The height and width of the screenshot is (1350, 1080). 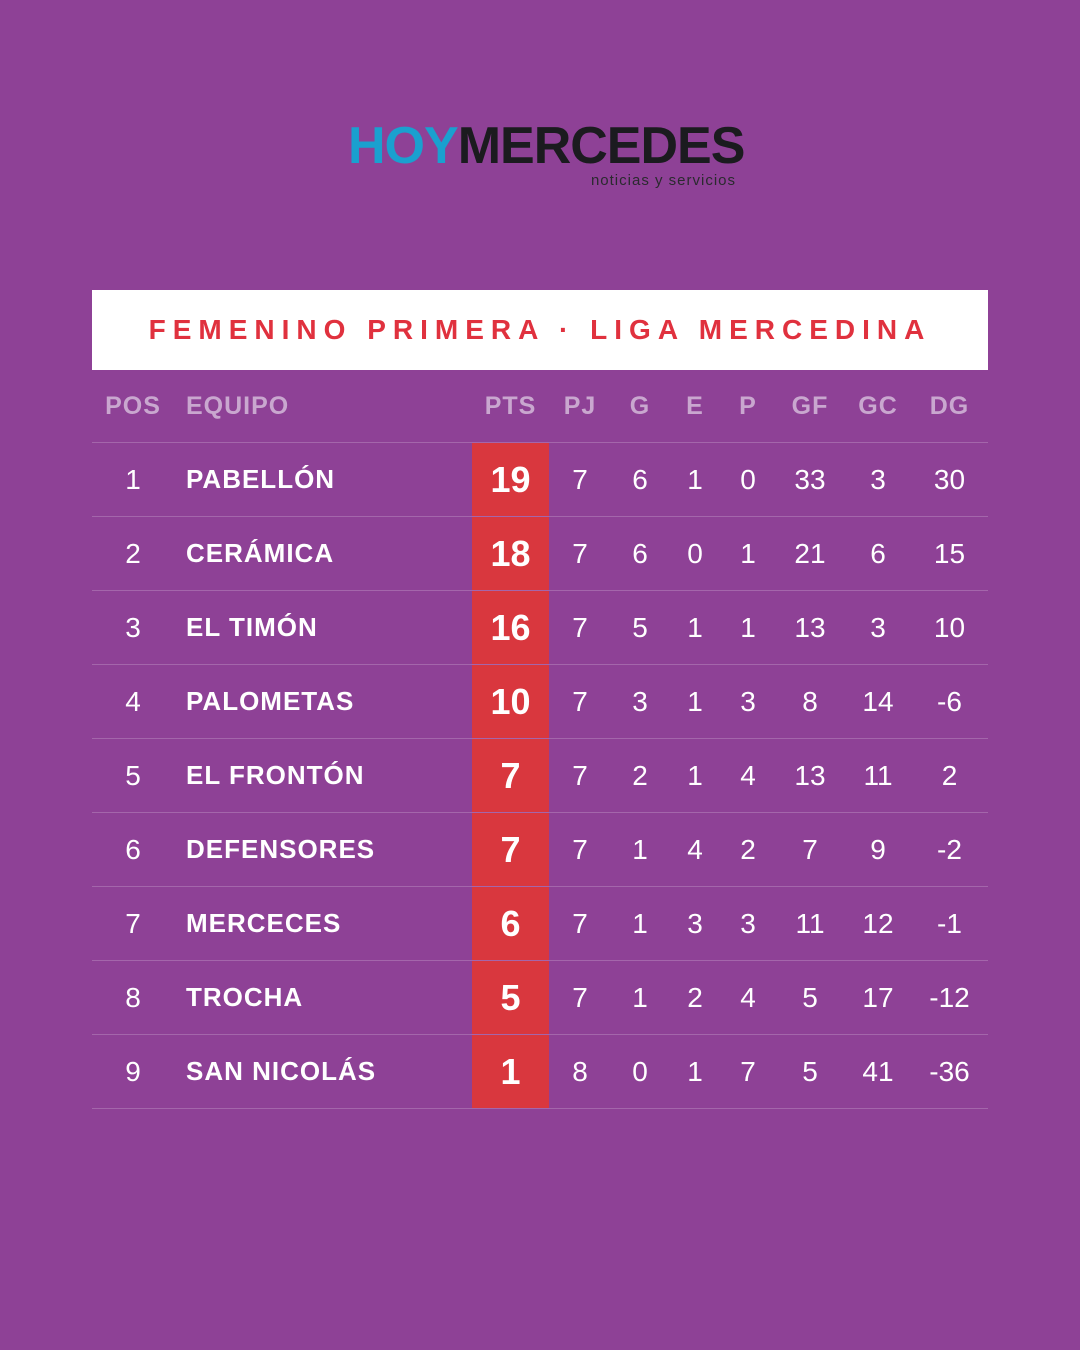 What do you see at coordinates (540, 329) in the screenshot?
I see `page-title: FEMENINO PRIMERA · LIGA MERCEDINA` at bounding box center [540, 329].